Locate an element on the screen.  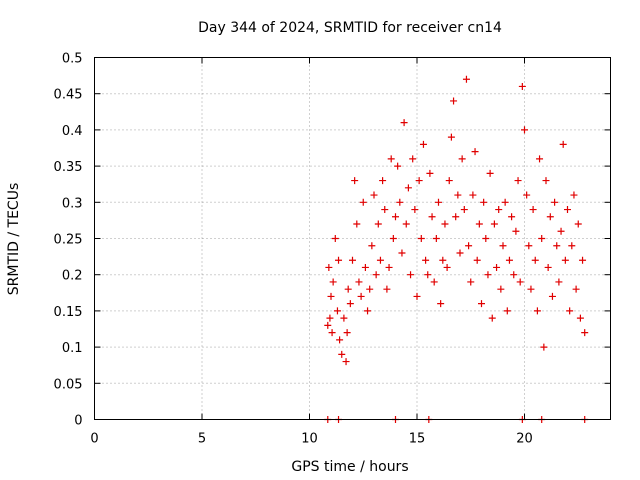
y-tick-label: 0.2 is located at coordinates (72, 276).